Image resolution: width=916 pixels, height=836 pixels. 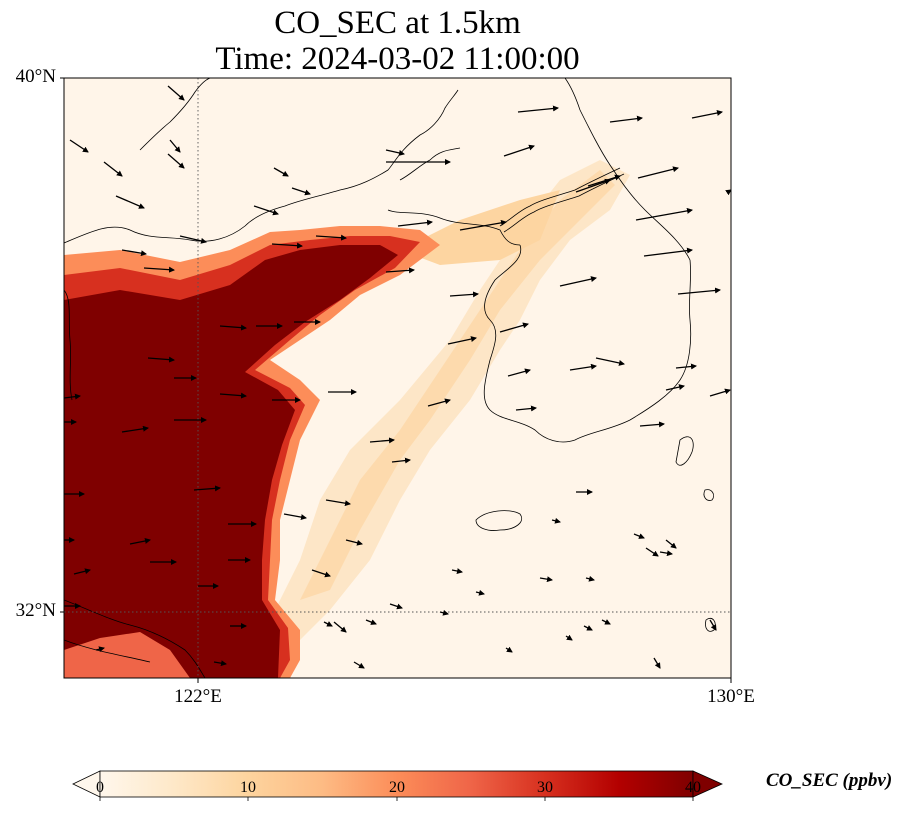 I want to click on colorbar-gradient, so click(x=396, y=784).